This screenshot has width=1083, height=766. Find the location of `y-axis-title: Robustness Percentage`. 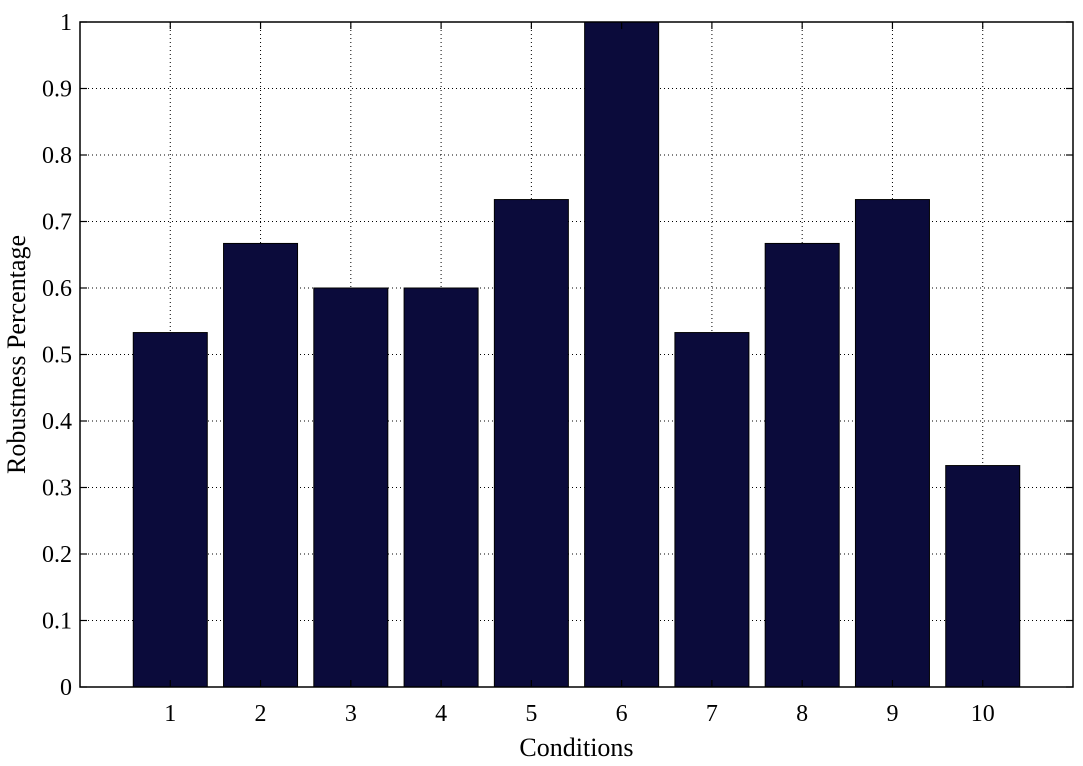

y-axis-title: Robustness Percentage is located at coordinates (16, 354).